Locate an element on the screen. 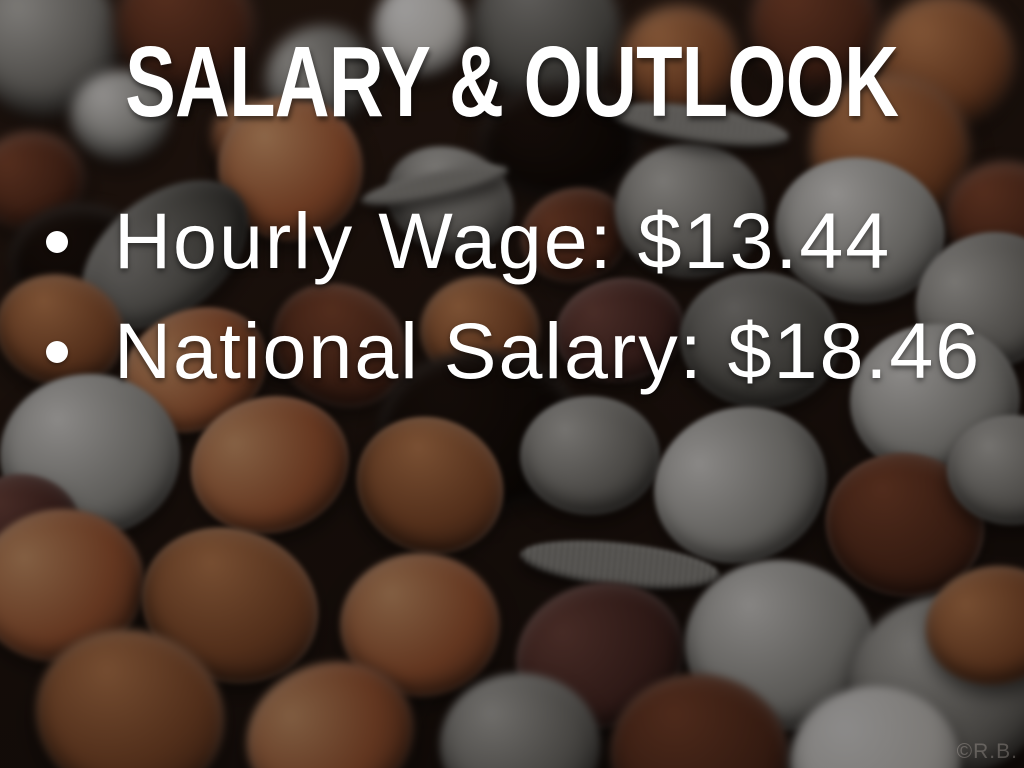 The width and height of the screenshot is (1024, 768). slide-title-text: SALARY & OUTLOOK is located at coordinates (512, 82).